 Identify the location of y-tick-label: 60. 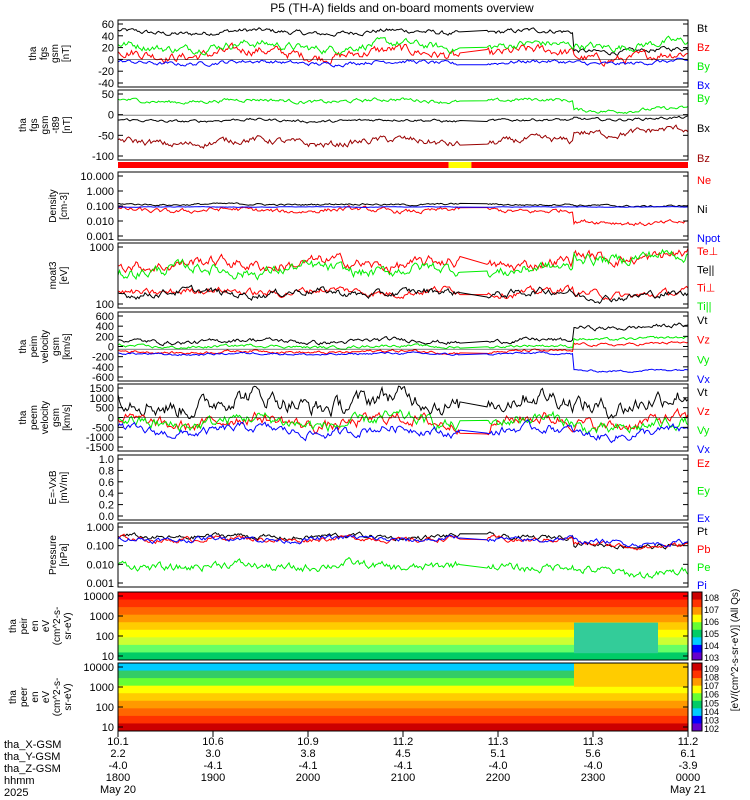
(108, 25).